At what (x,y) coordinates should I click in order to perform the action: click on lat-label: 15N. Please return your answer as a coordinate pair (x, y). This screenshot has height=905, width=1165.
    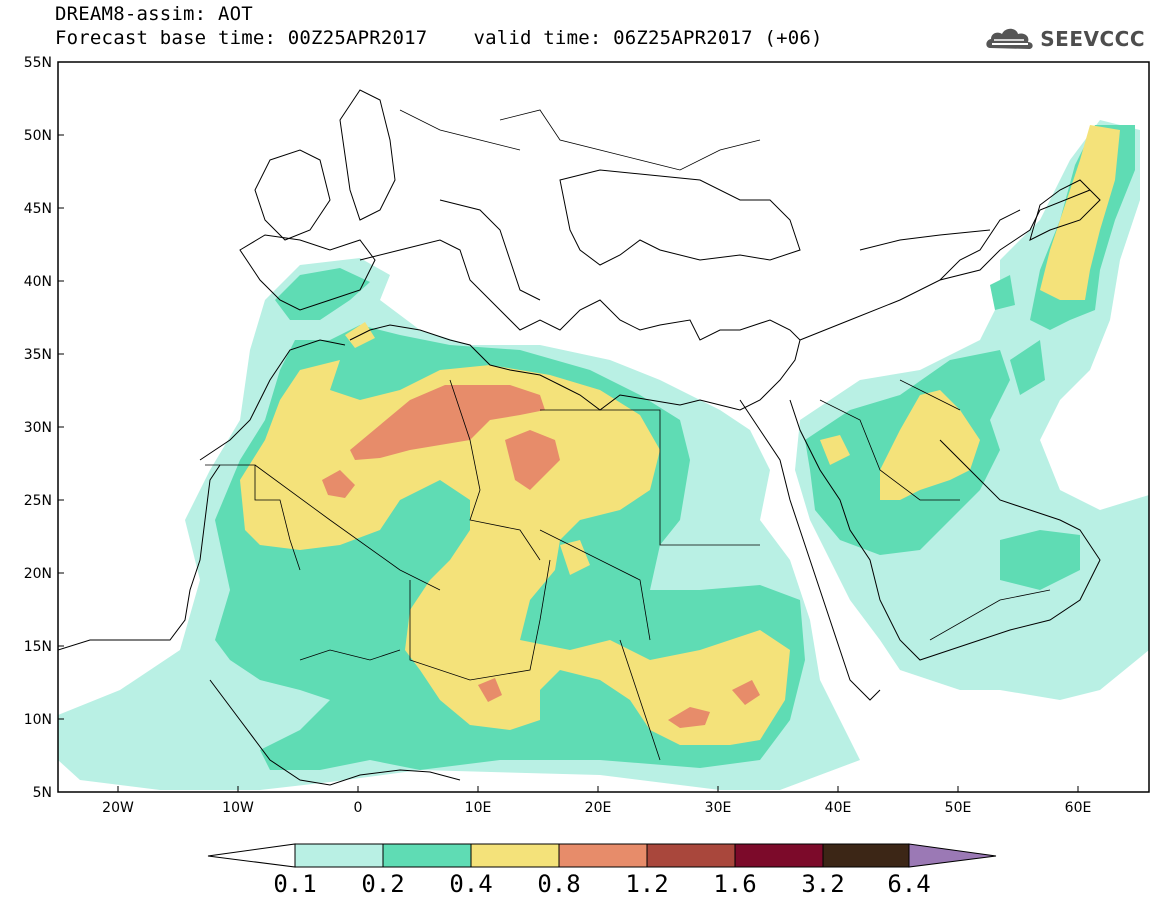
    Looking at the image, I should click on (38, 647).